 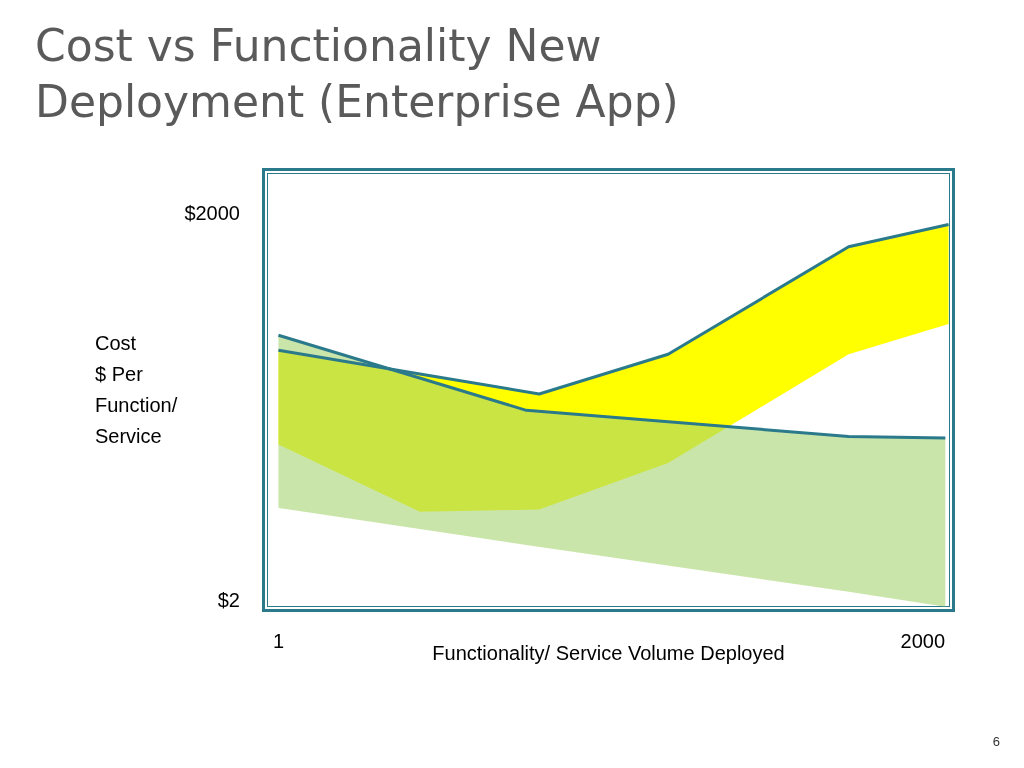 What do you see at coordinates (608, 653) in the screenshot?
I see `x-axis-title: Functionality/ Service Volume Deployed` at bounding box center [608, 653].